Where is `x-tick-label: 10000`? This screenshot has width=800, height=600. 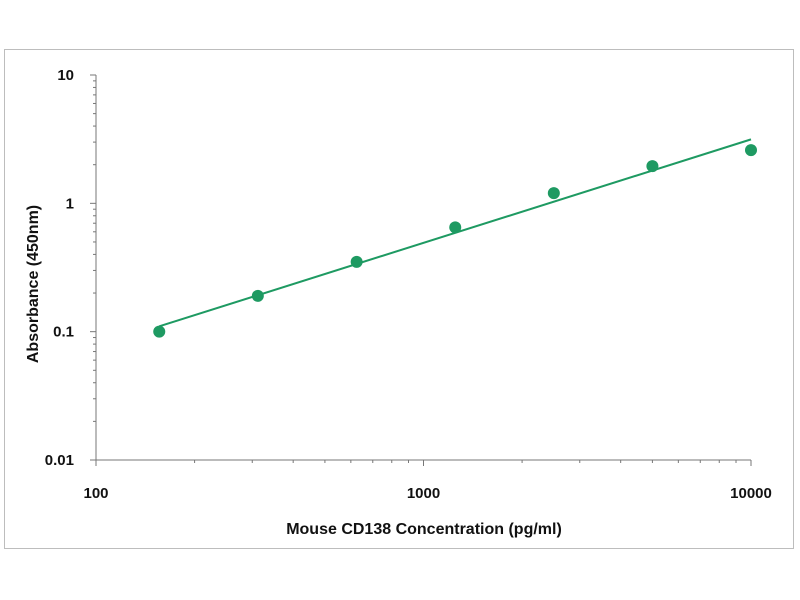
x-tick-label: 10000 is located at coordinates (751, 493).